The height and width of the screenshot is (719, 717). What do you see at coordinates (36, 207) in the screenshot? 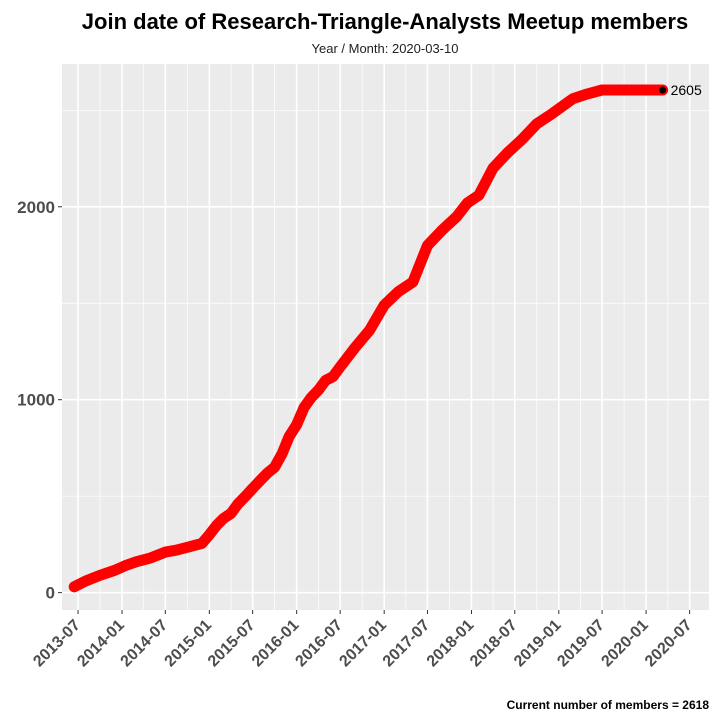
I see `y-tick-label: 2000` at bounding box center [36, 207].